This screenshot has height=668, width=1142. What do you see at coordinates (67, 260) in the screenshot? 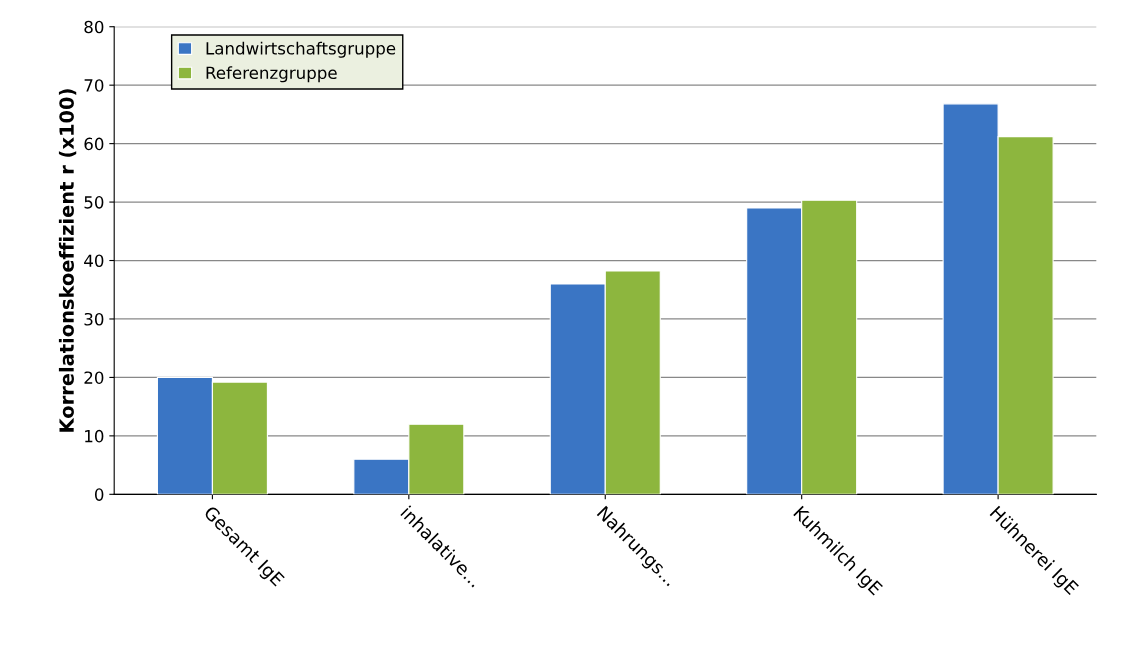
I see `y-axis-title: Korrelationskoeffizient r (x100)` at bounding box center [67, 260].